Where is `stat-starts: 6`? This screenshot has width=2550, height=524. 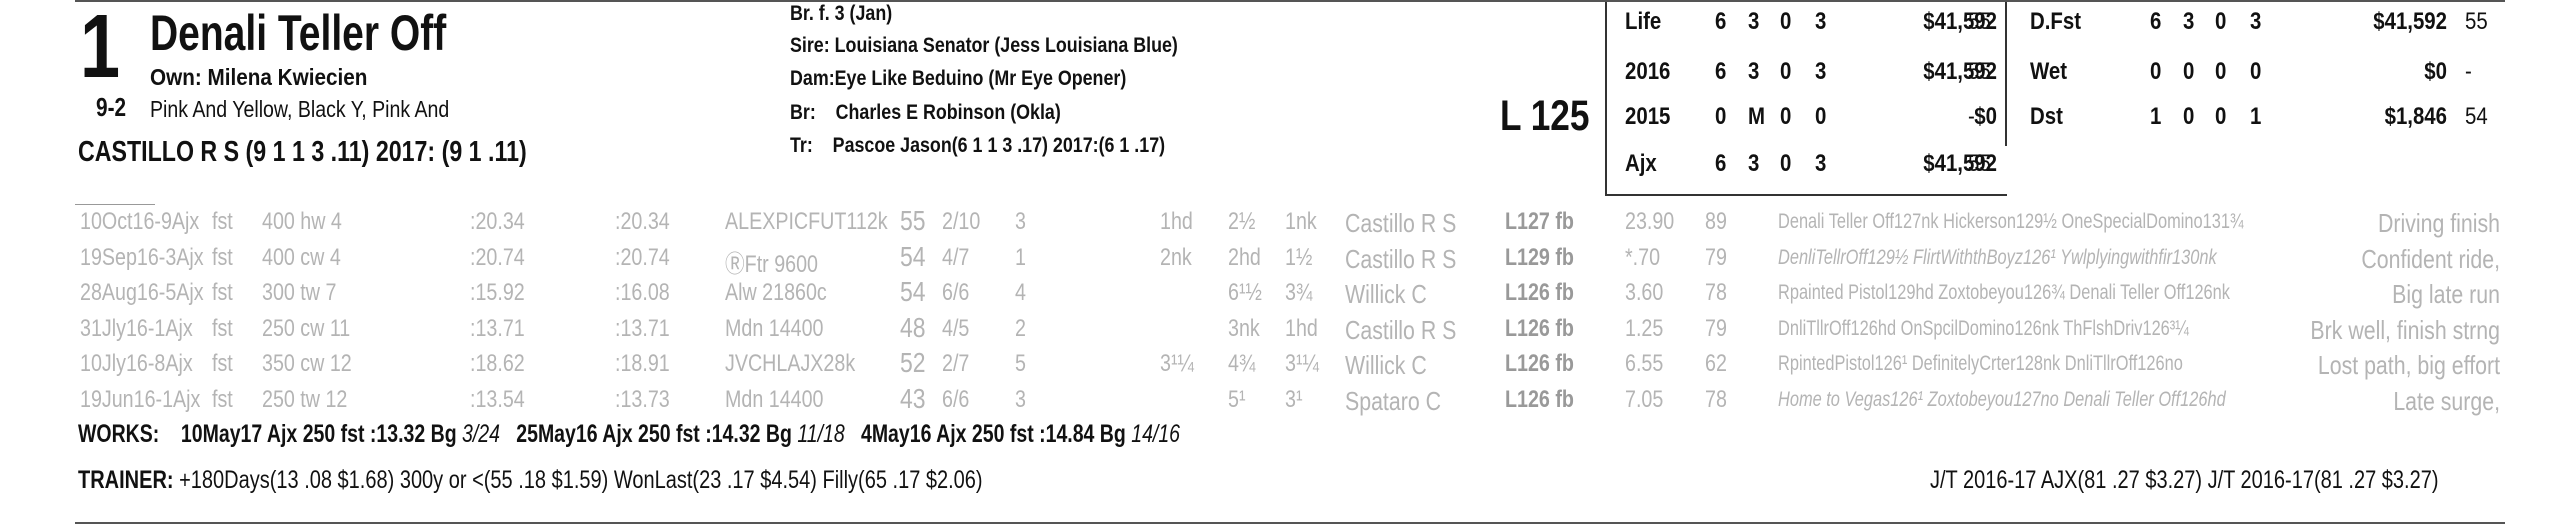
stat-starts: 6 is located at coordinates (2156, 21).